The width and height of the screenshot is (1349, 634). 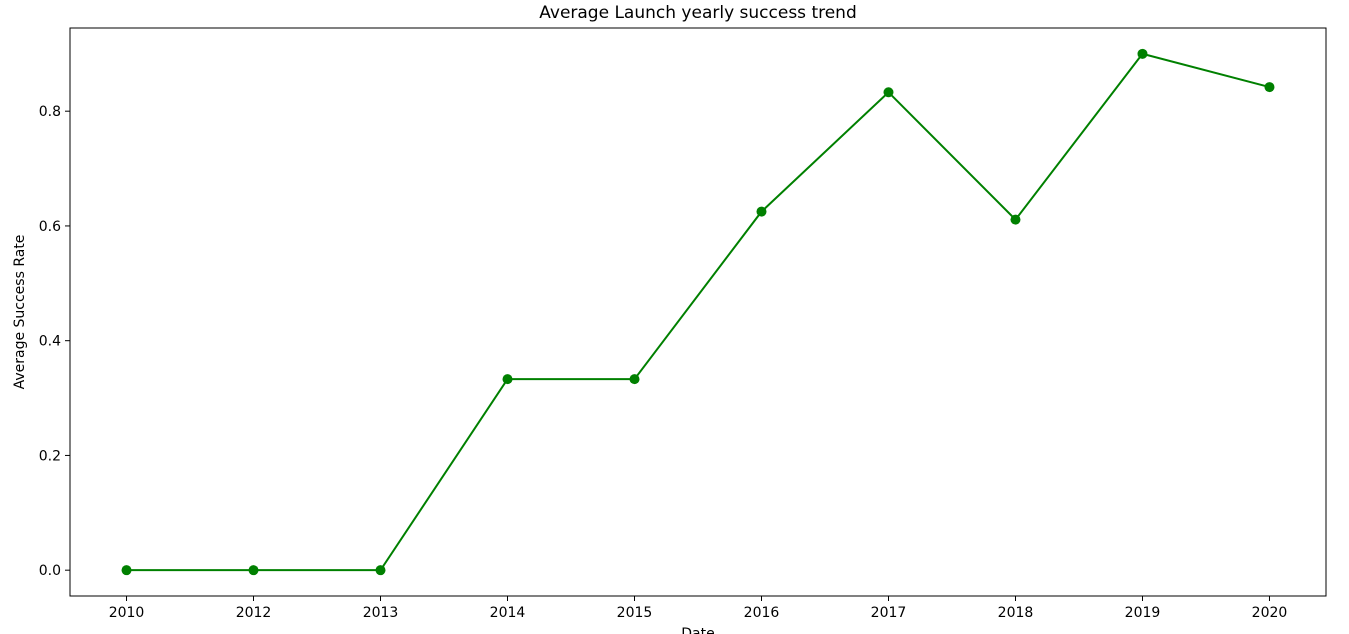 I want to click on x-tick-label: 2019, so click(x=1143, y=613).